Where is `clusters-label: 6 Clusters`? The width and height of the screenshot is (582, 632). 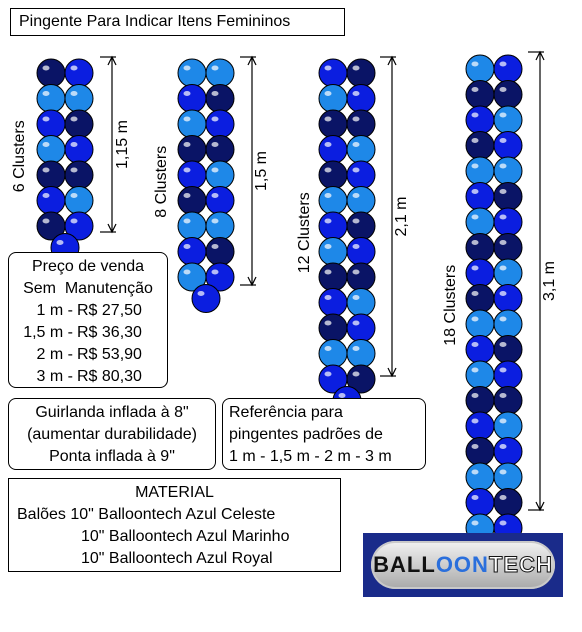
clusters-label: 6 Clusters is located at coordinates (19, 156).